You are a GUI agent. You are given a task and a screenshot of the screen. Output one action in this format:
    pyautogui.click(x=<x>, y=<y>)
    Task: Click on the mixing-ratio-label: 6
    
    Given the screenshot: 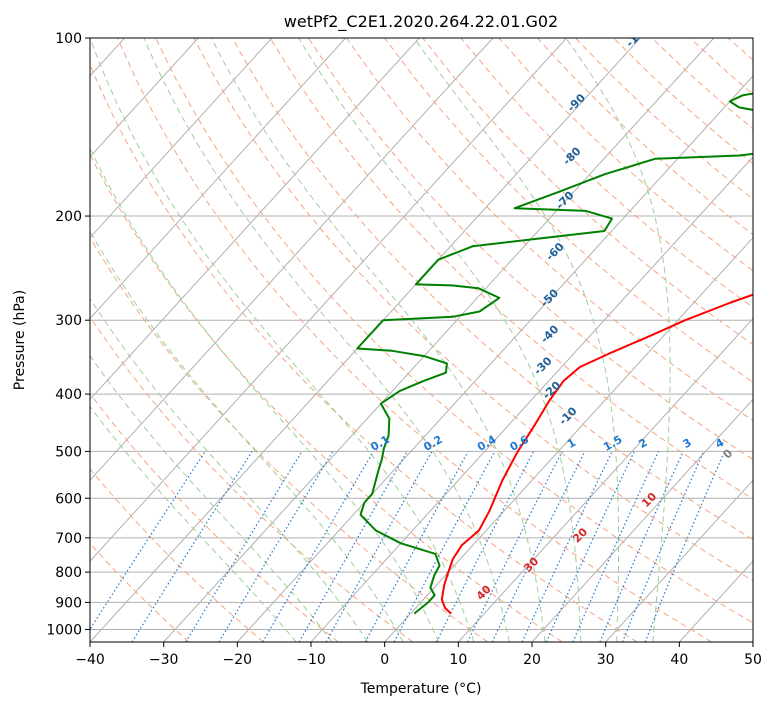 What is the action you would take?
    pyautogui.click(x=768, y=443)
    